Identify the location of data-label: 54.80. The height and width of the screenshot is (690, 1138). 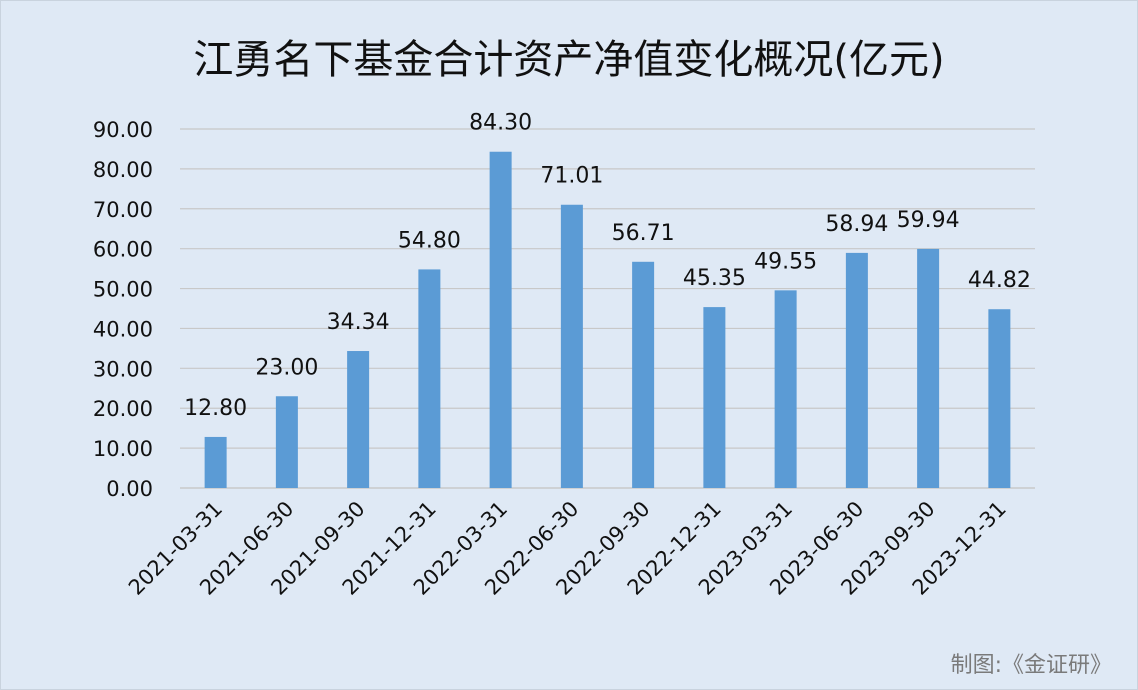
(429, 240).